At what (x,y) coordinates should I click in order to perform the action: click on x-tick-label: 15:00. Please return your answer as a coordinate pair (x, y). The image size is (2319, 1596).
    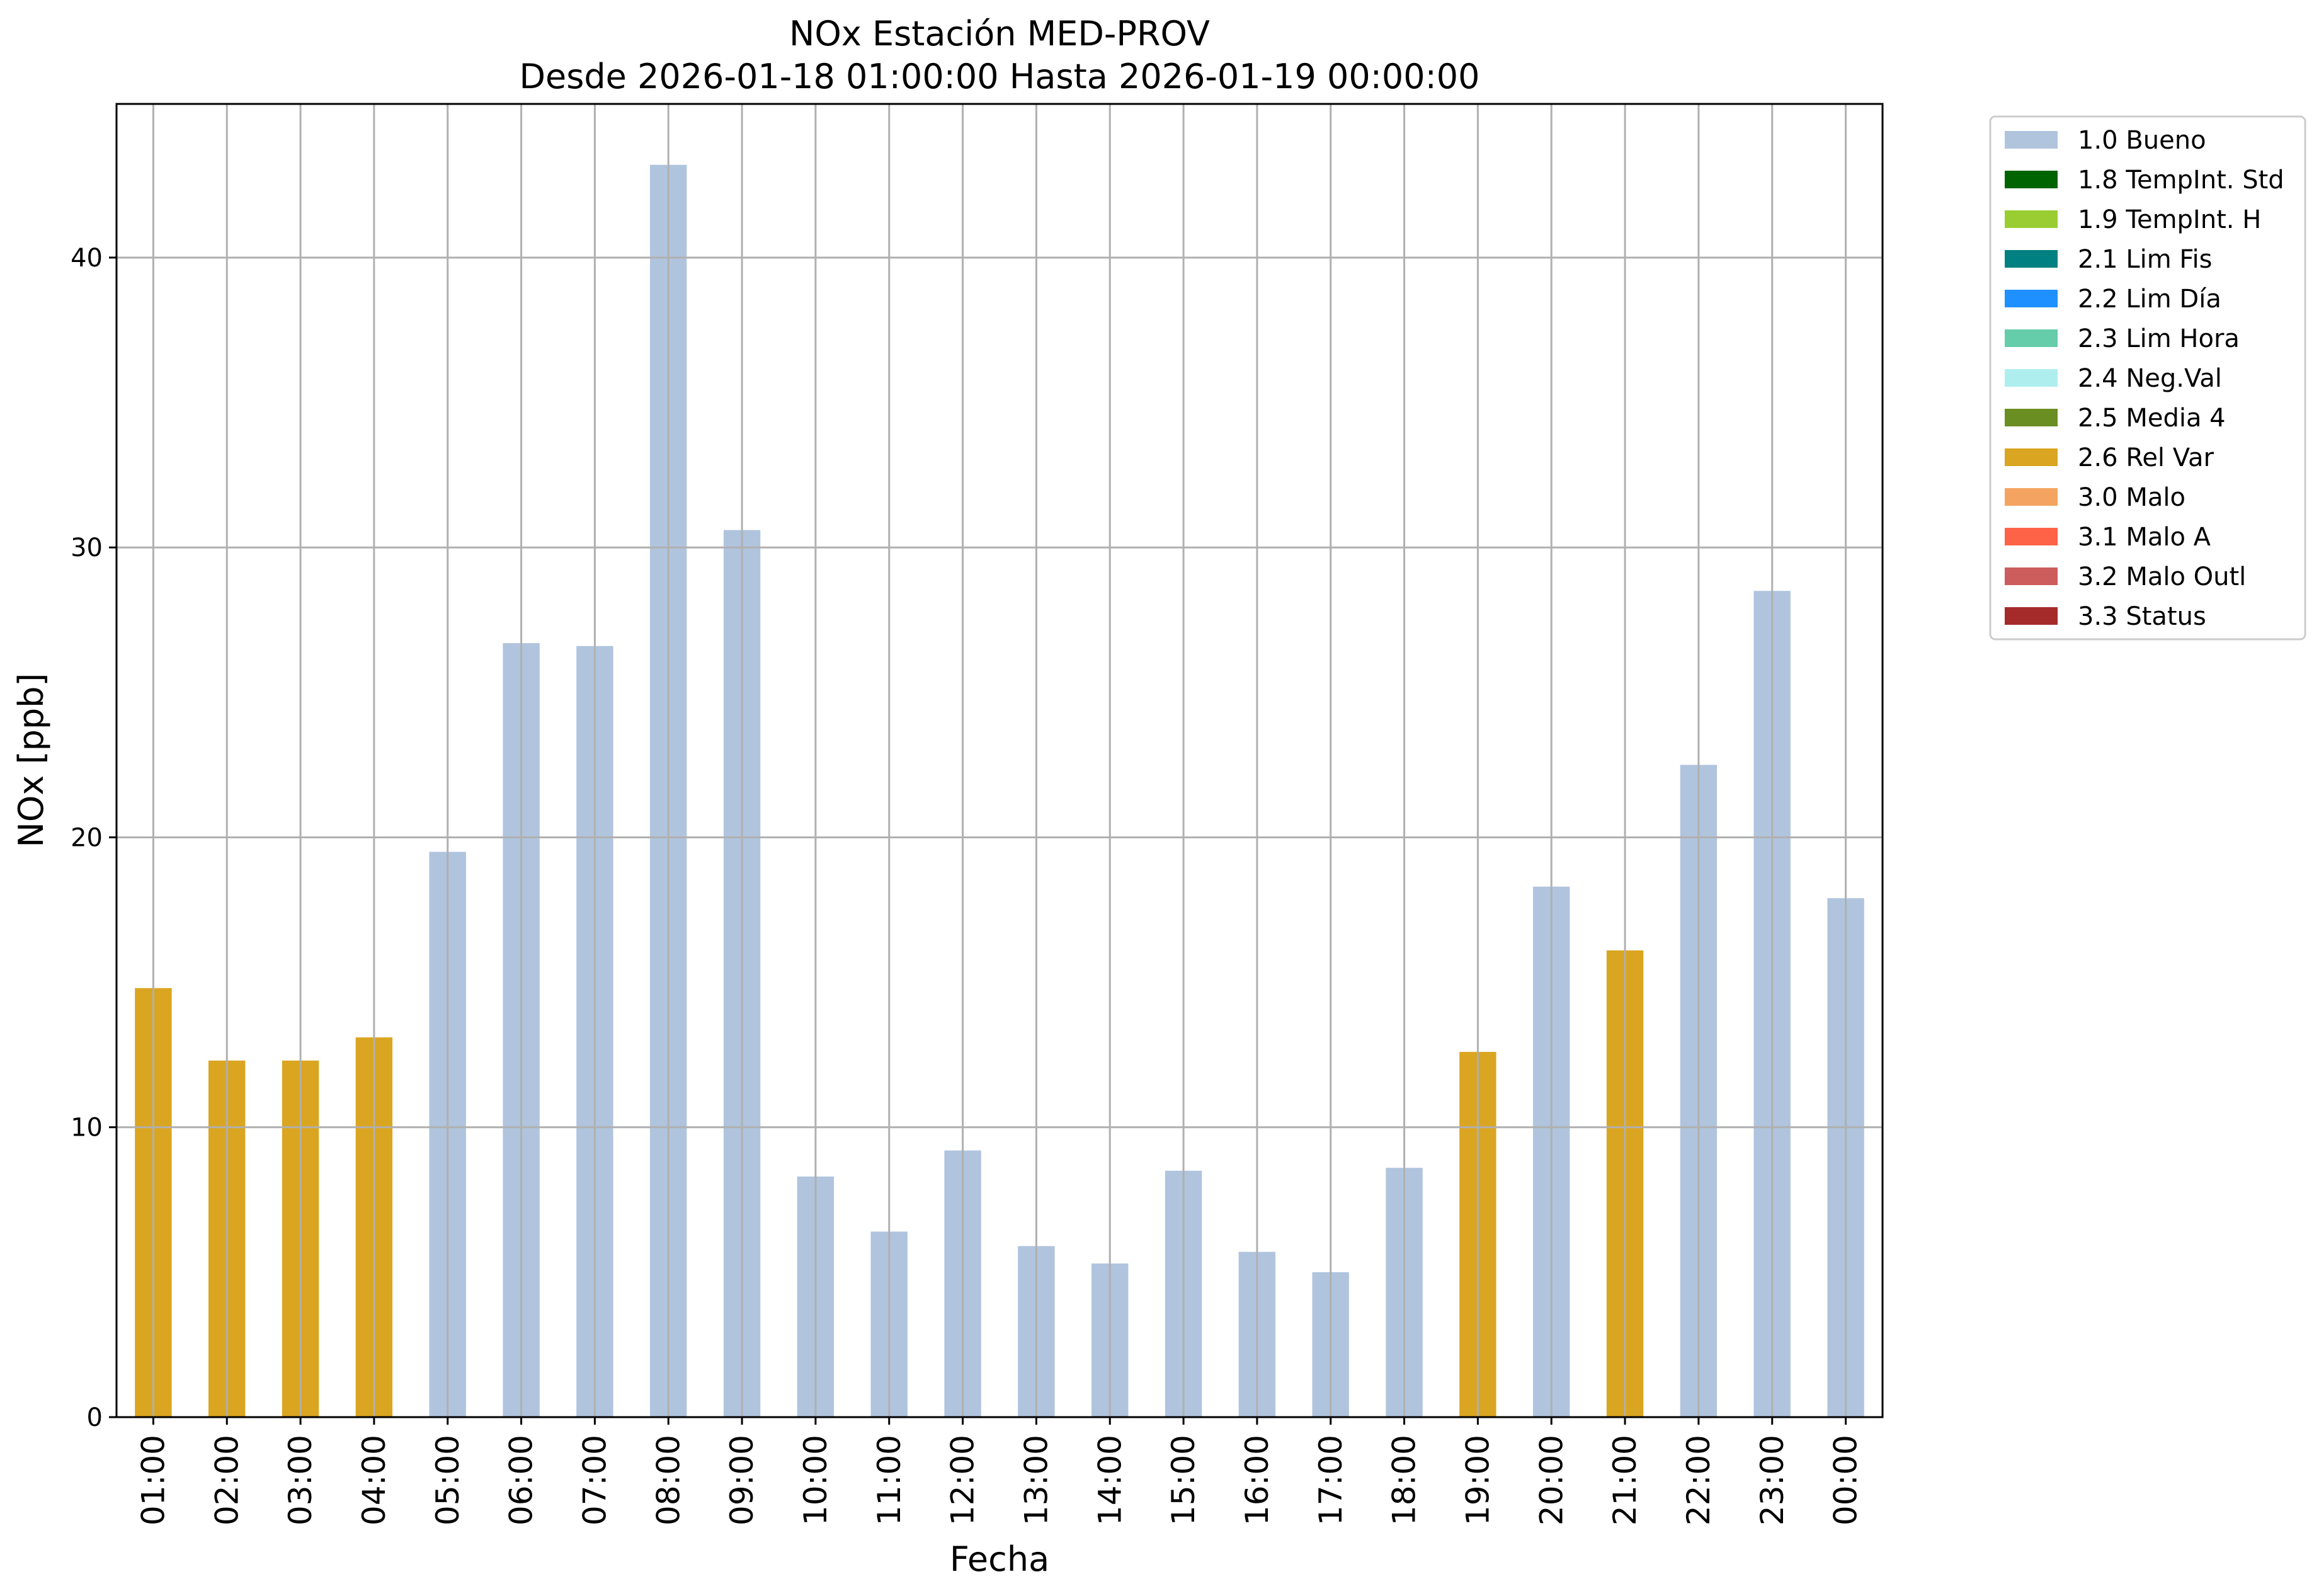
    Looking at the image, I should click on (1183, 1480).